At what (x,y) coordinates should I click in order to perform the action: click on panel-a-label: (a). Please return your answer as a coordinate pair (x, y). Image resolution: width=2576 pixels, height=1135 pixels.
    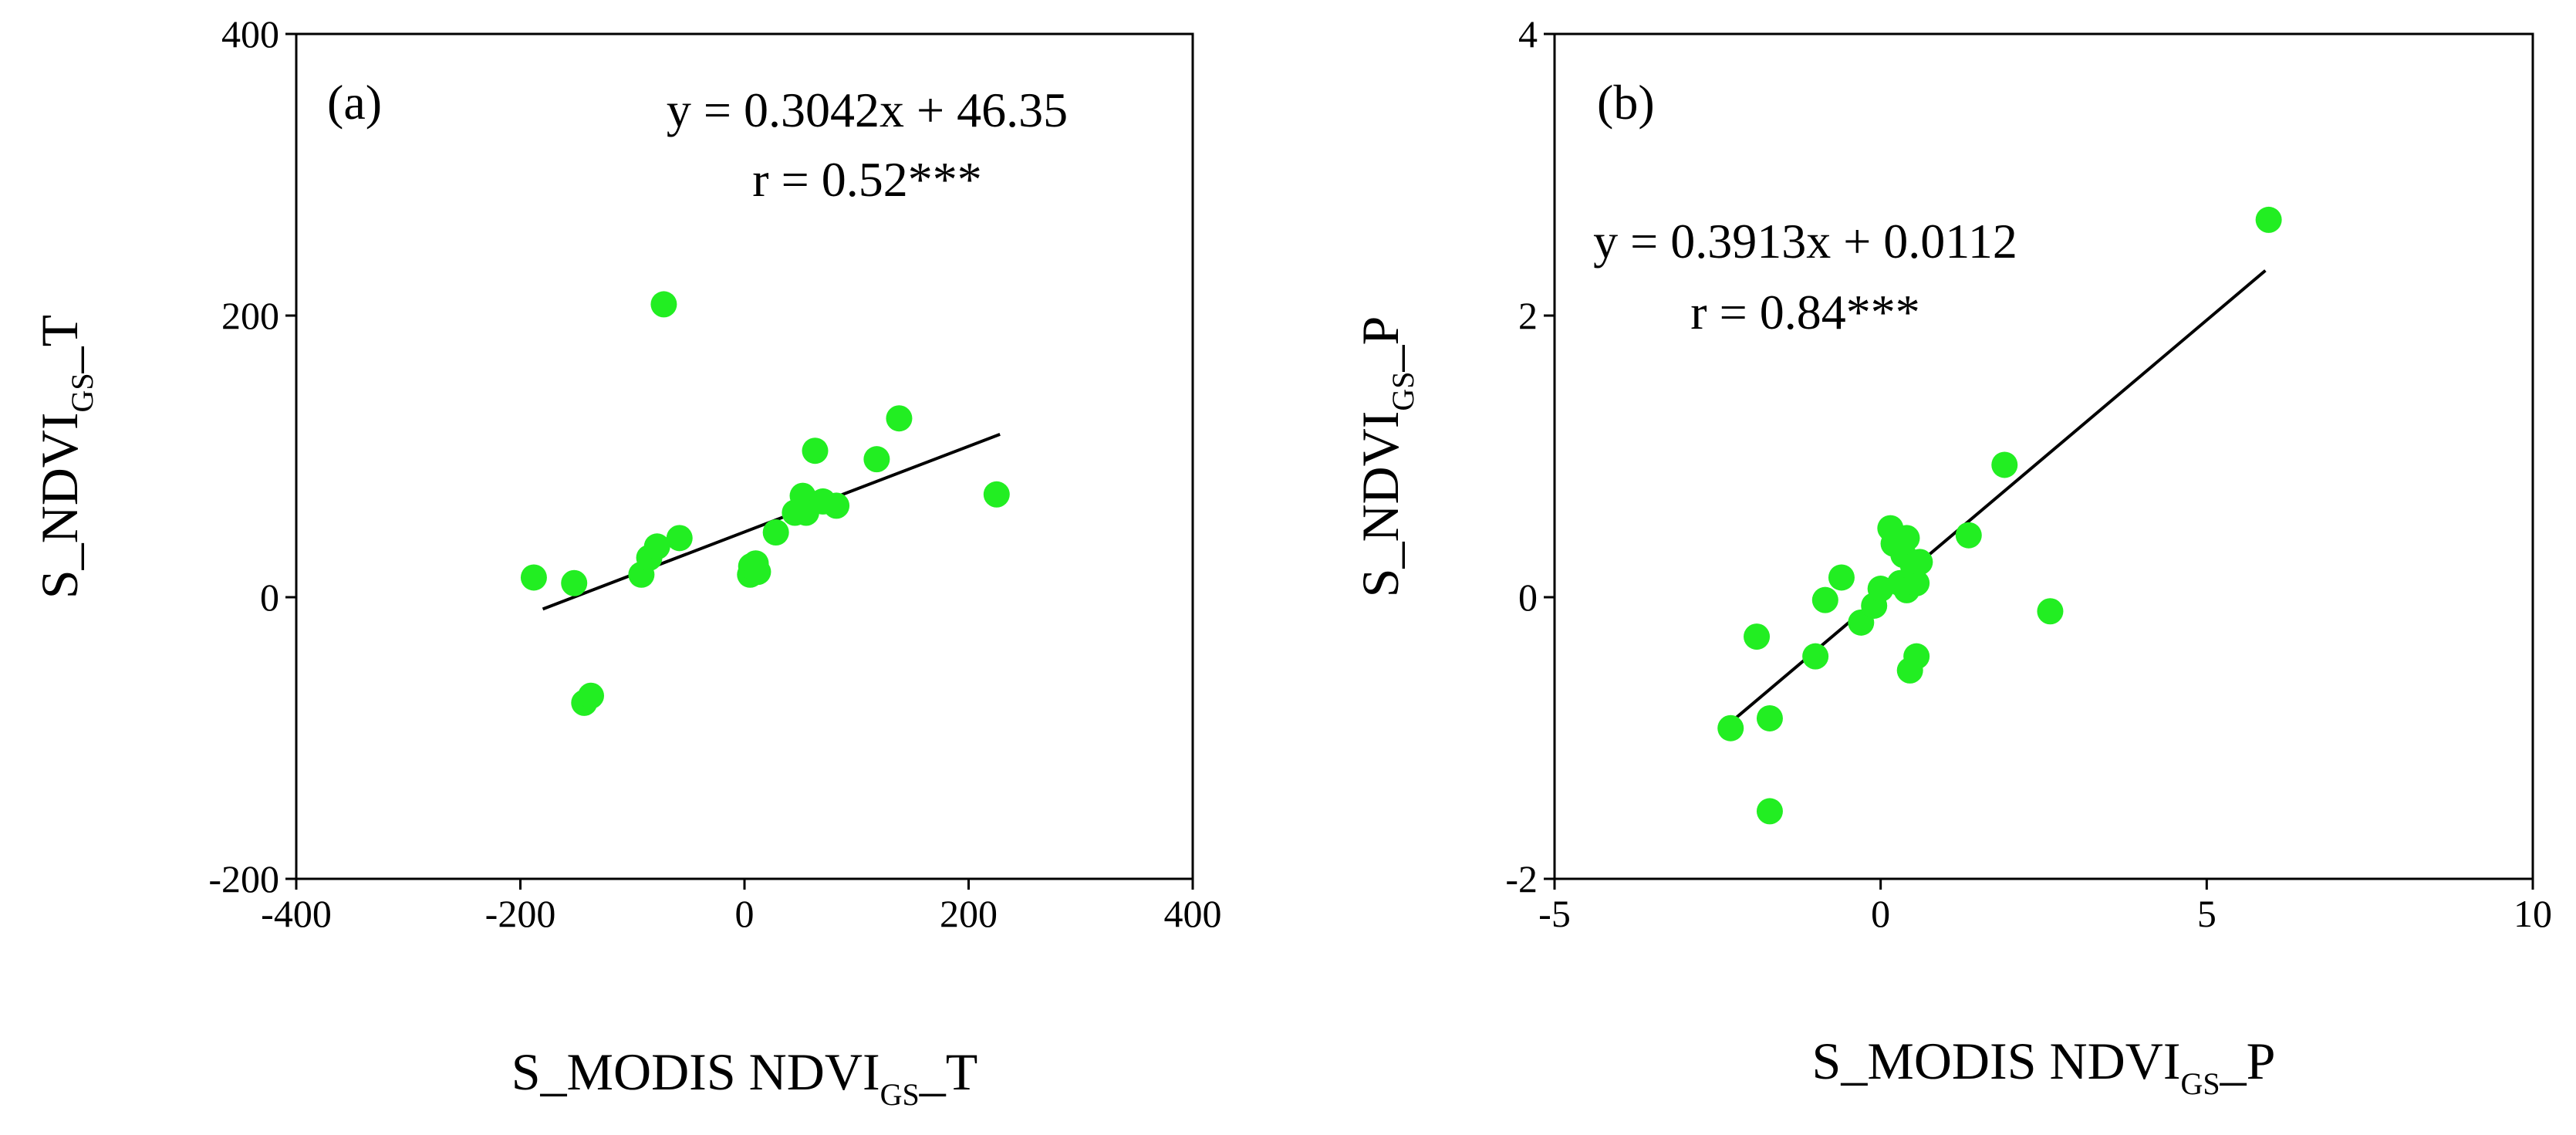
    Looking at the image, I should click on (354, 102).